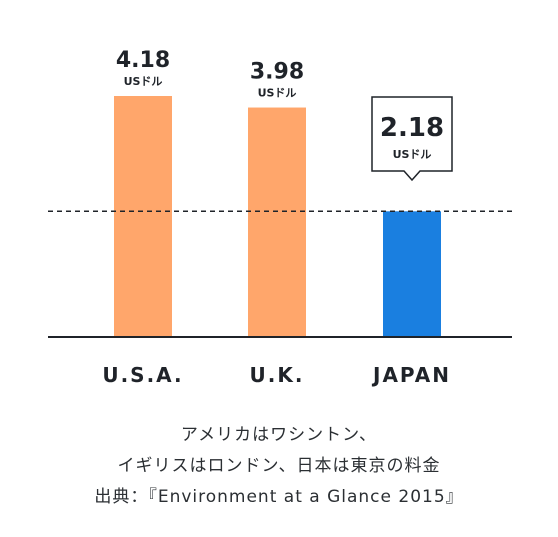 The image size is (558, 537). I want to click on bar-japan, so click(412, 274).